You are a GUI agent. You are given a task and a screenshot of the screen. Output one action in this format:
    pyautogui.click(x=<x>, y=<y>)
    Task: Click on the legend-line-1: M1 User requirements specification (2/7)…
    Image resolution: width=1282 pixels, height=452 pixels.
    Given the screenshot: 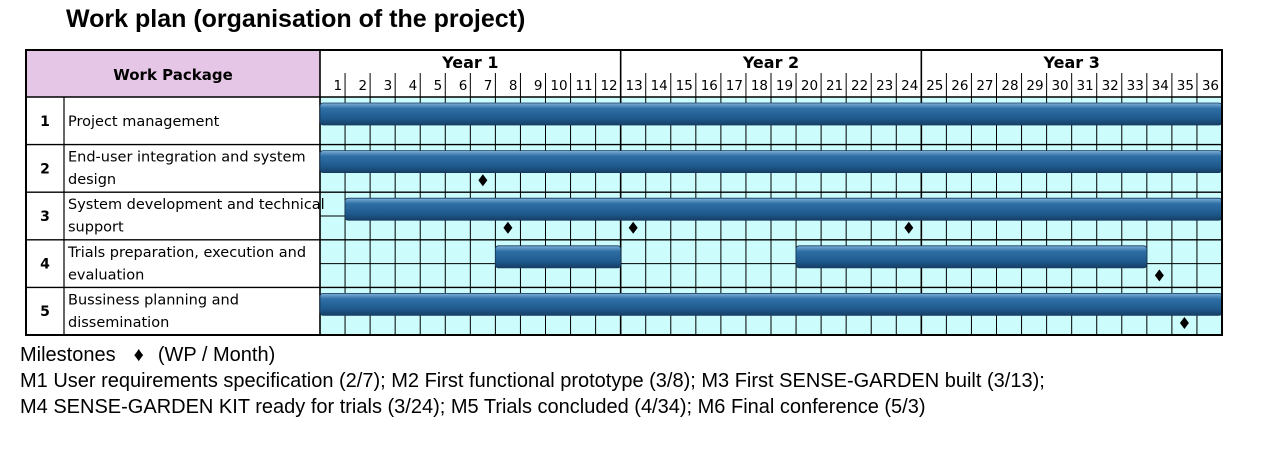 What is the action you would take?
    pyautogui.click(x=532, y=381)
    